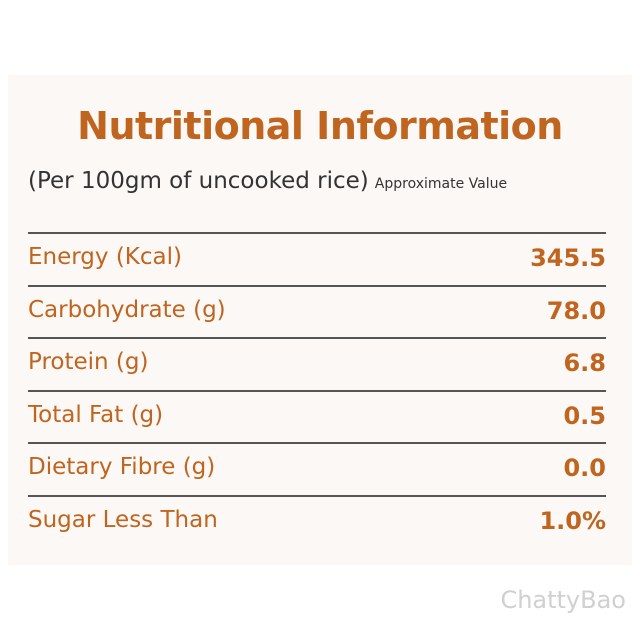  What do you see at coordinates (127, 309) in the screenshot?
I see `nutrient-name: Carbohydrate (g)` at bounding box center [127, 309].